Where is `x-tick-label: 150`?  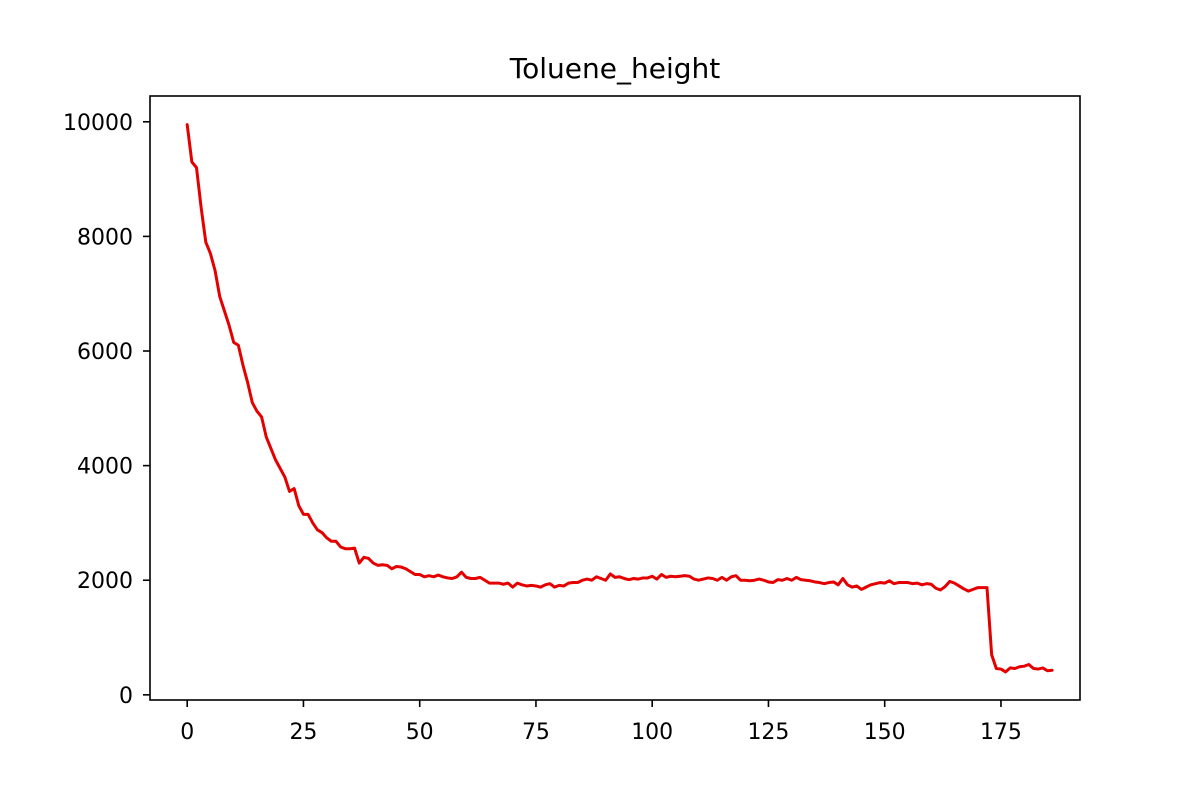 x-tick-label: 150 is located at coordinates (885, 732).